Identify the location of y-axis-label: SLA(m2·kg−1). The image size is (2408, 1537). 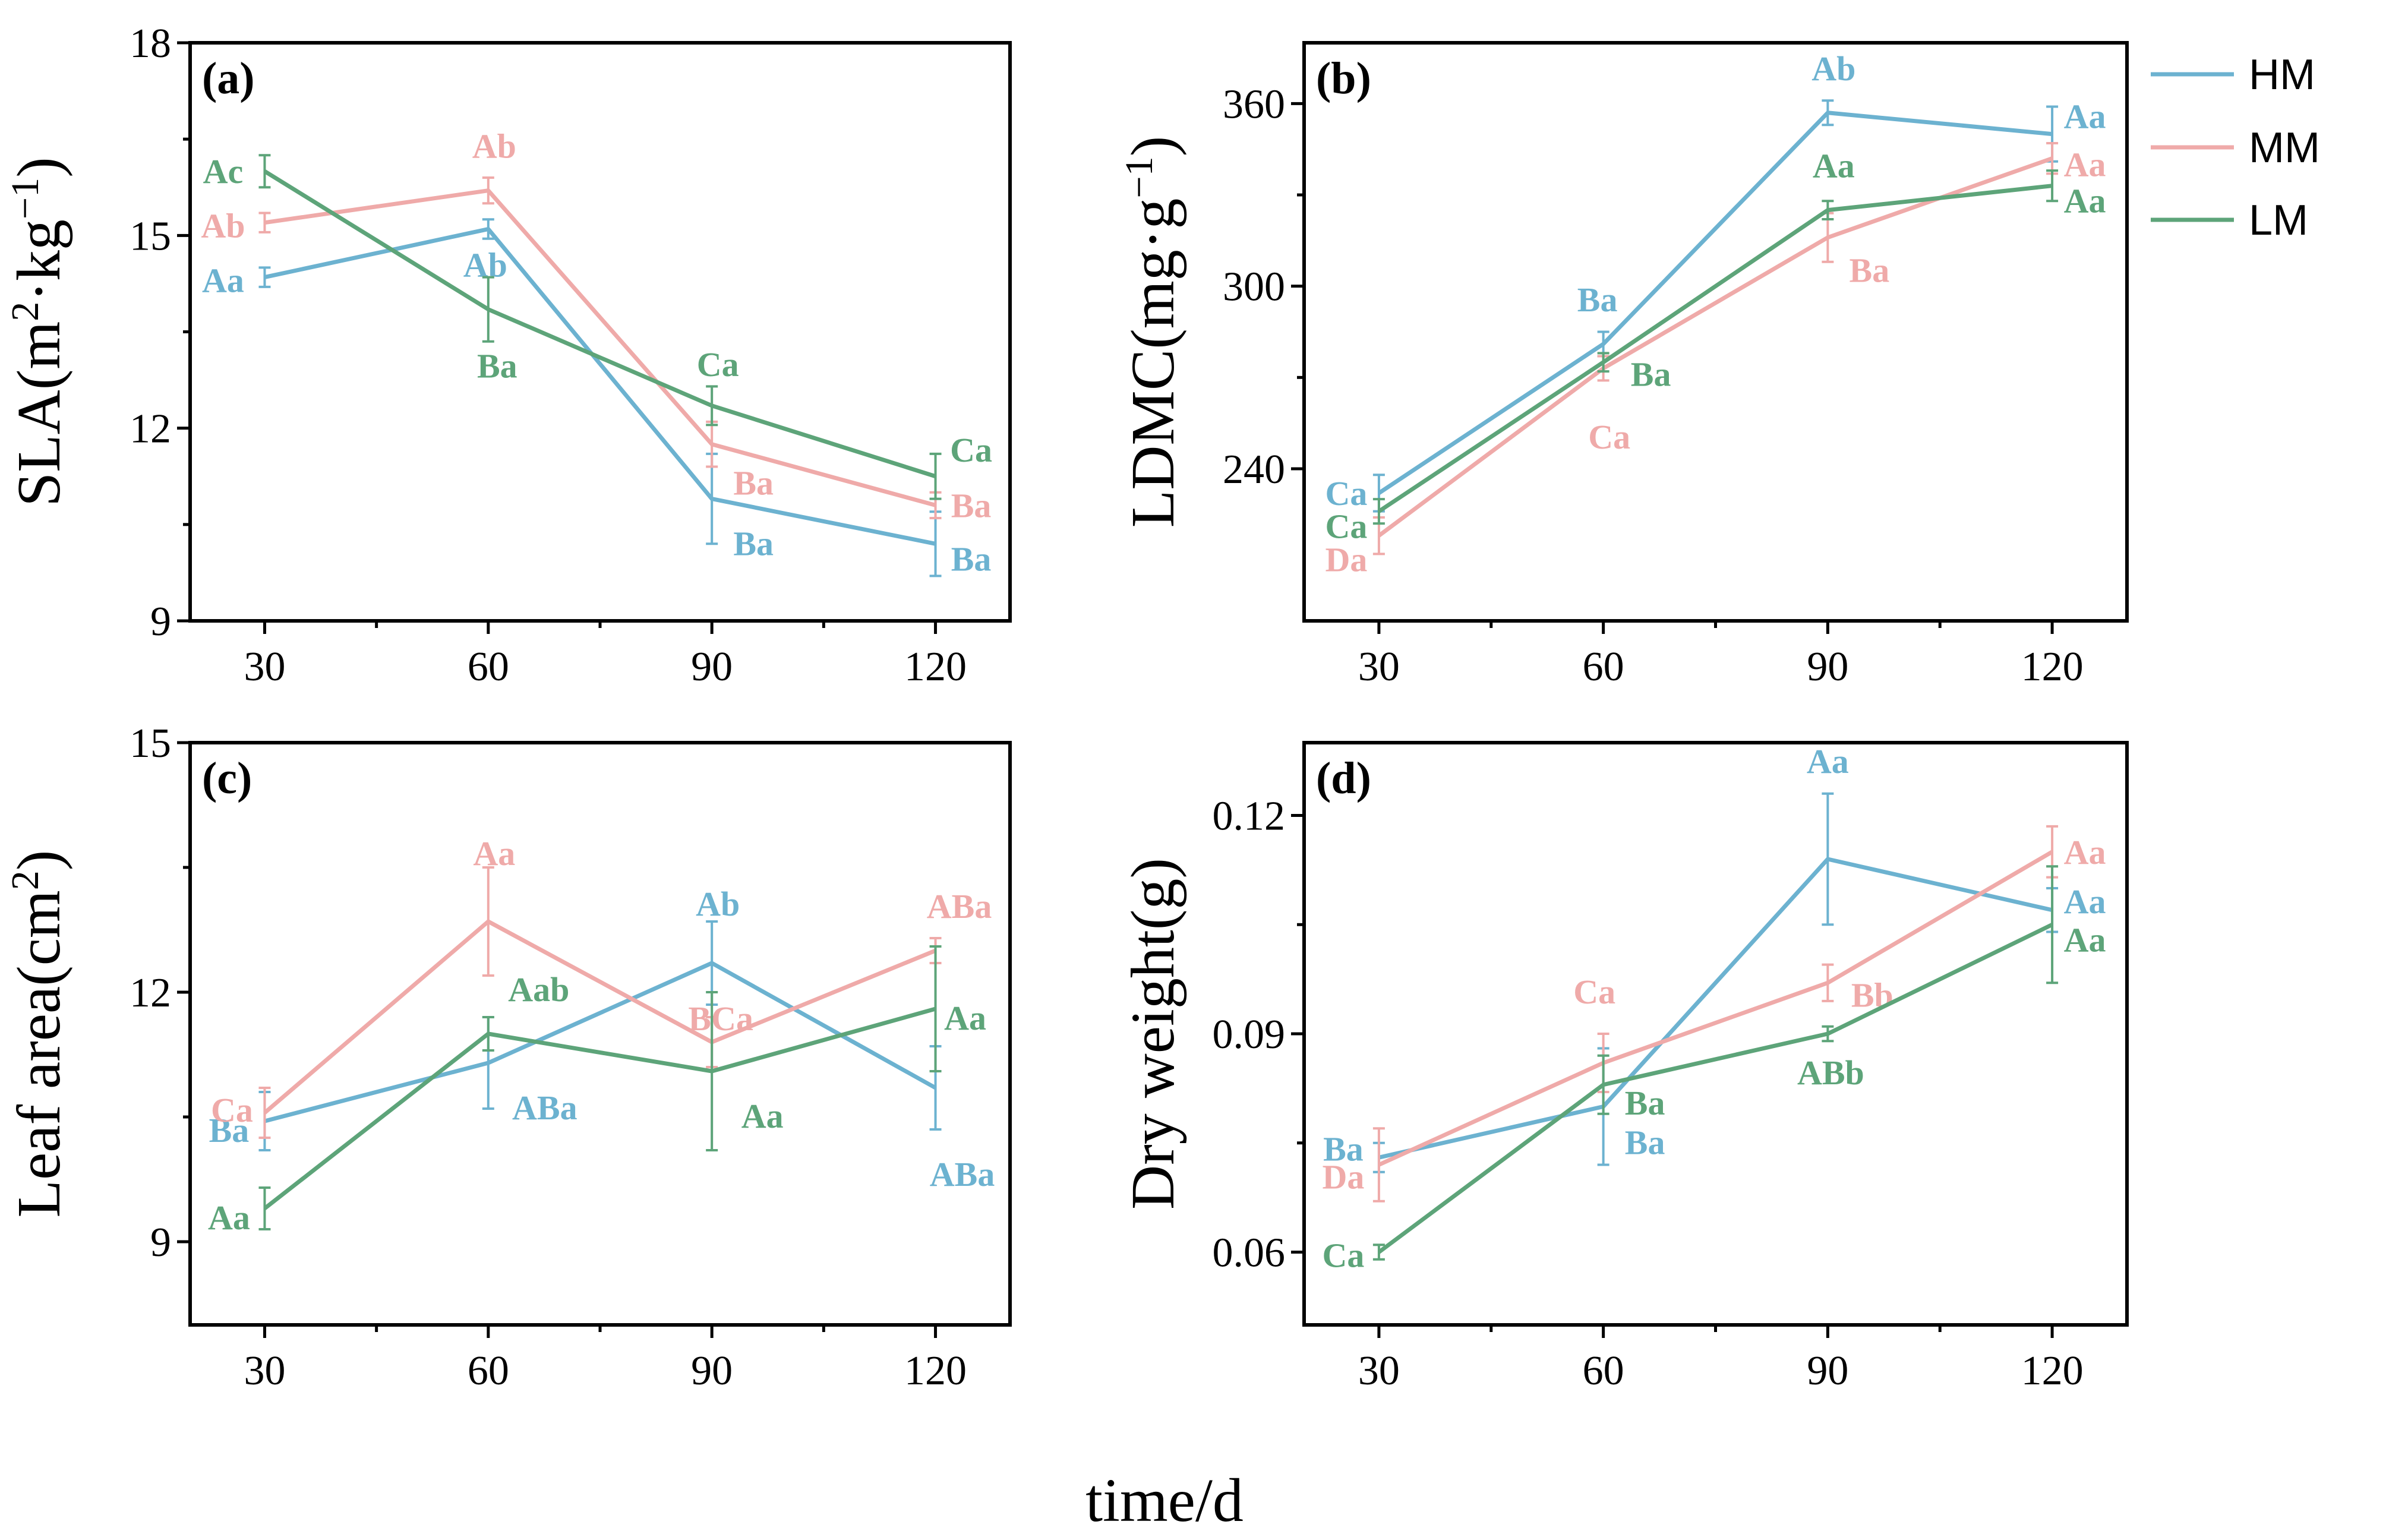
(39, 332).